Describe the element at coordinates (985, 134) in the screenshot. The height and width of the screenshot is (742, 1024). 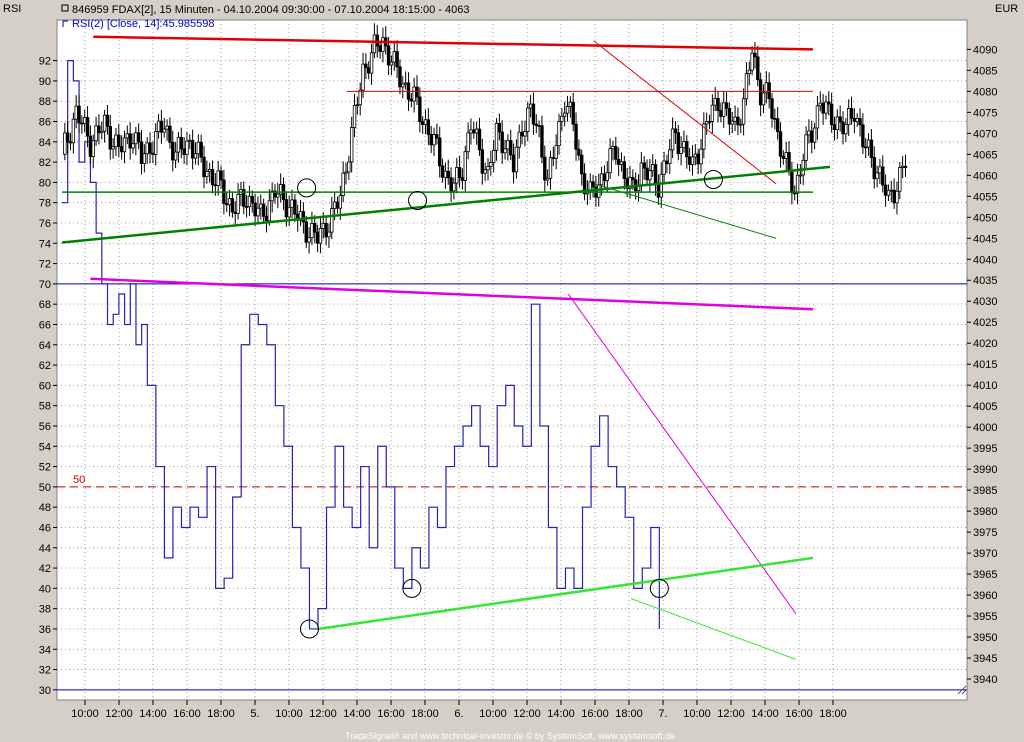
I see `right-tick-label: 4070` at that location.